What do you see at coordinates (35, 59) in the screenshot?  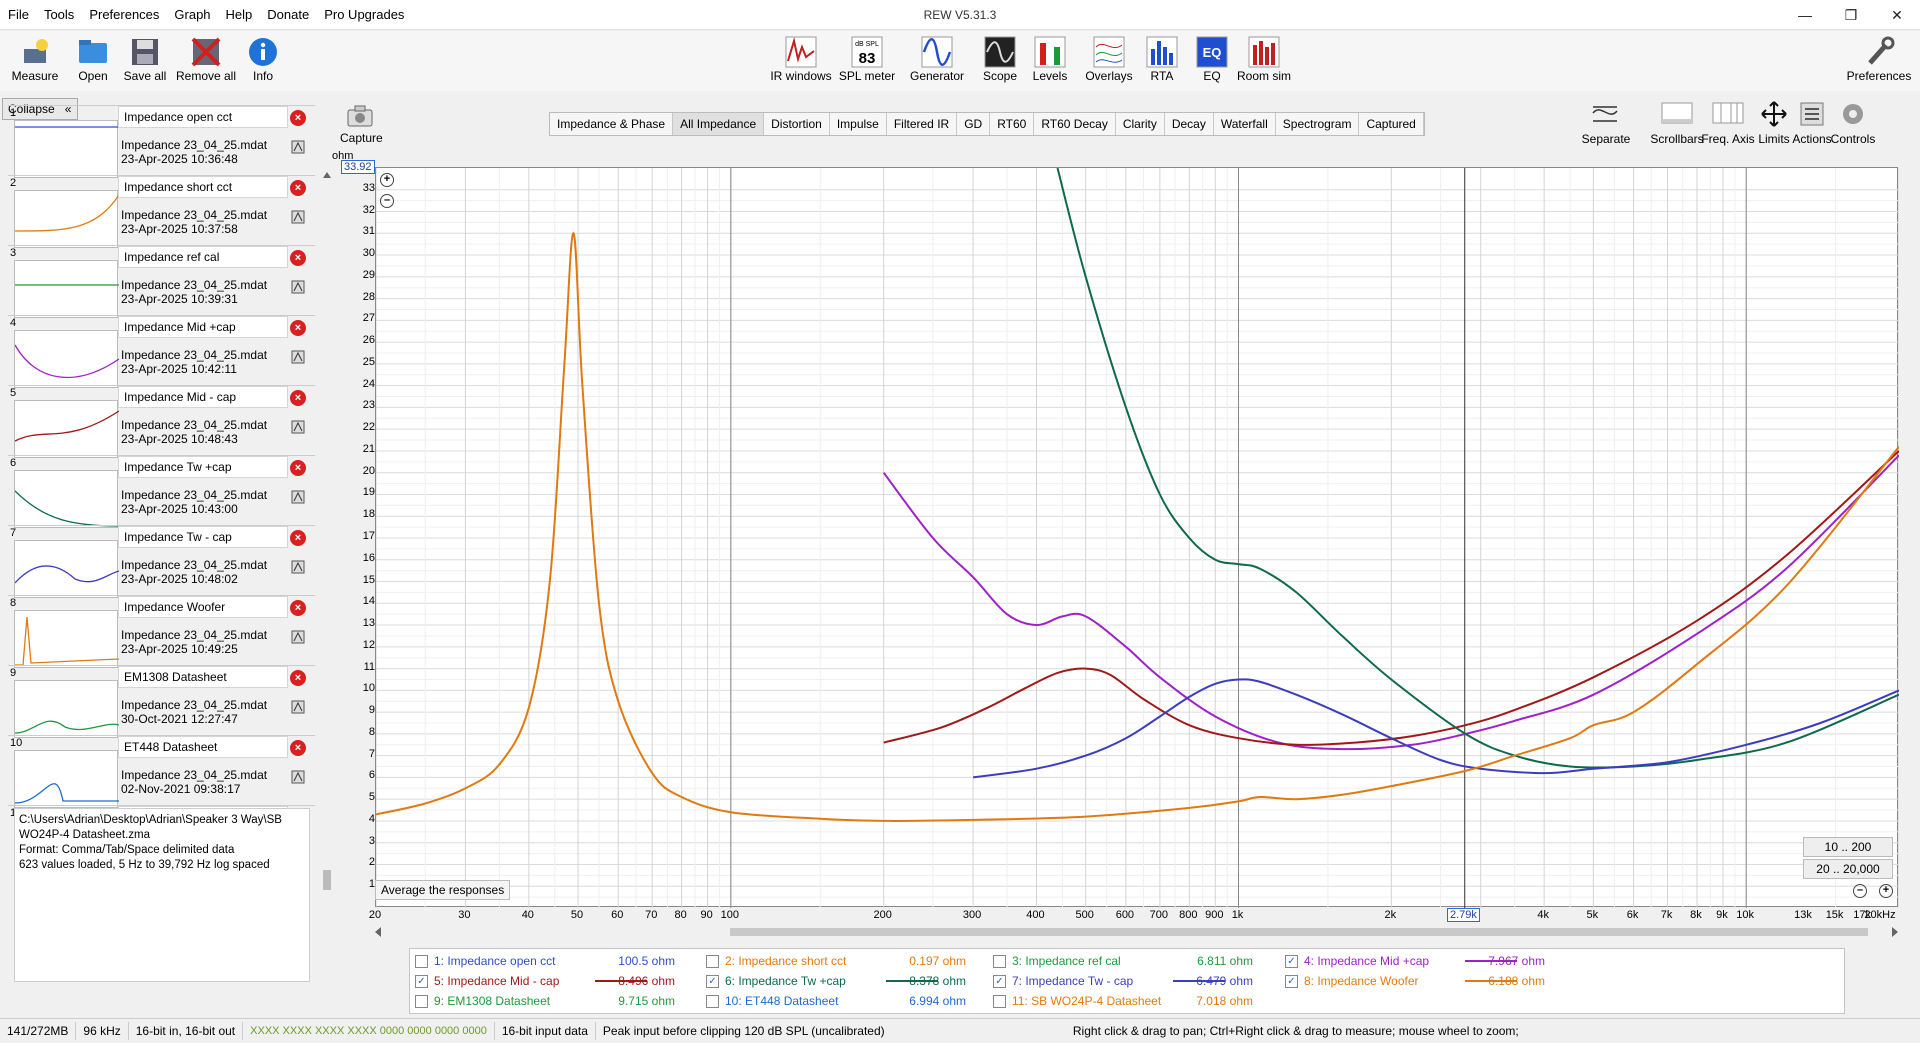 I see `measure-button: Measure` at bounding box center [35, 59].